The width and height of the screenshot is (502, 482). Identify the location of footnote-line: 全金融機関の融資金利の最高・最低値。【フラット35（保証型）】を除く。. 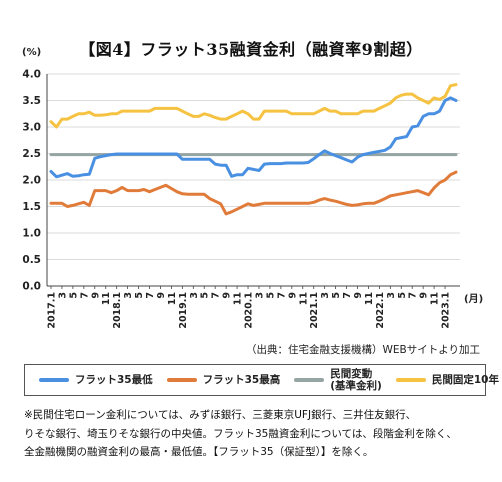
(199, 452).